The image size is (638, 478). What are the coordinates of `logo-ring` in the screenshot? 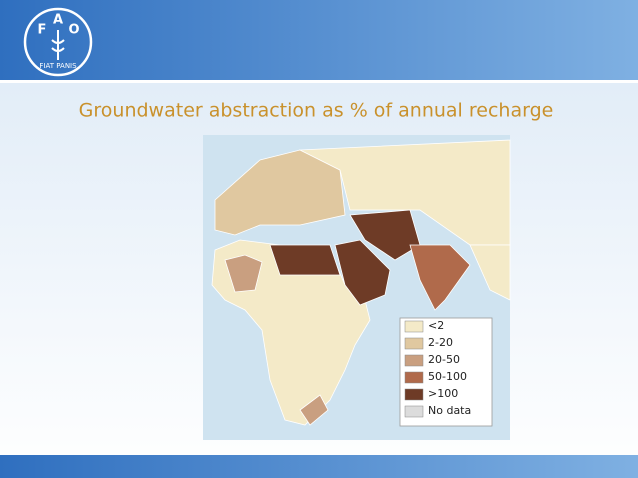 It's located at (58, 42).